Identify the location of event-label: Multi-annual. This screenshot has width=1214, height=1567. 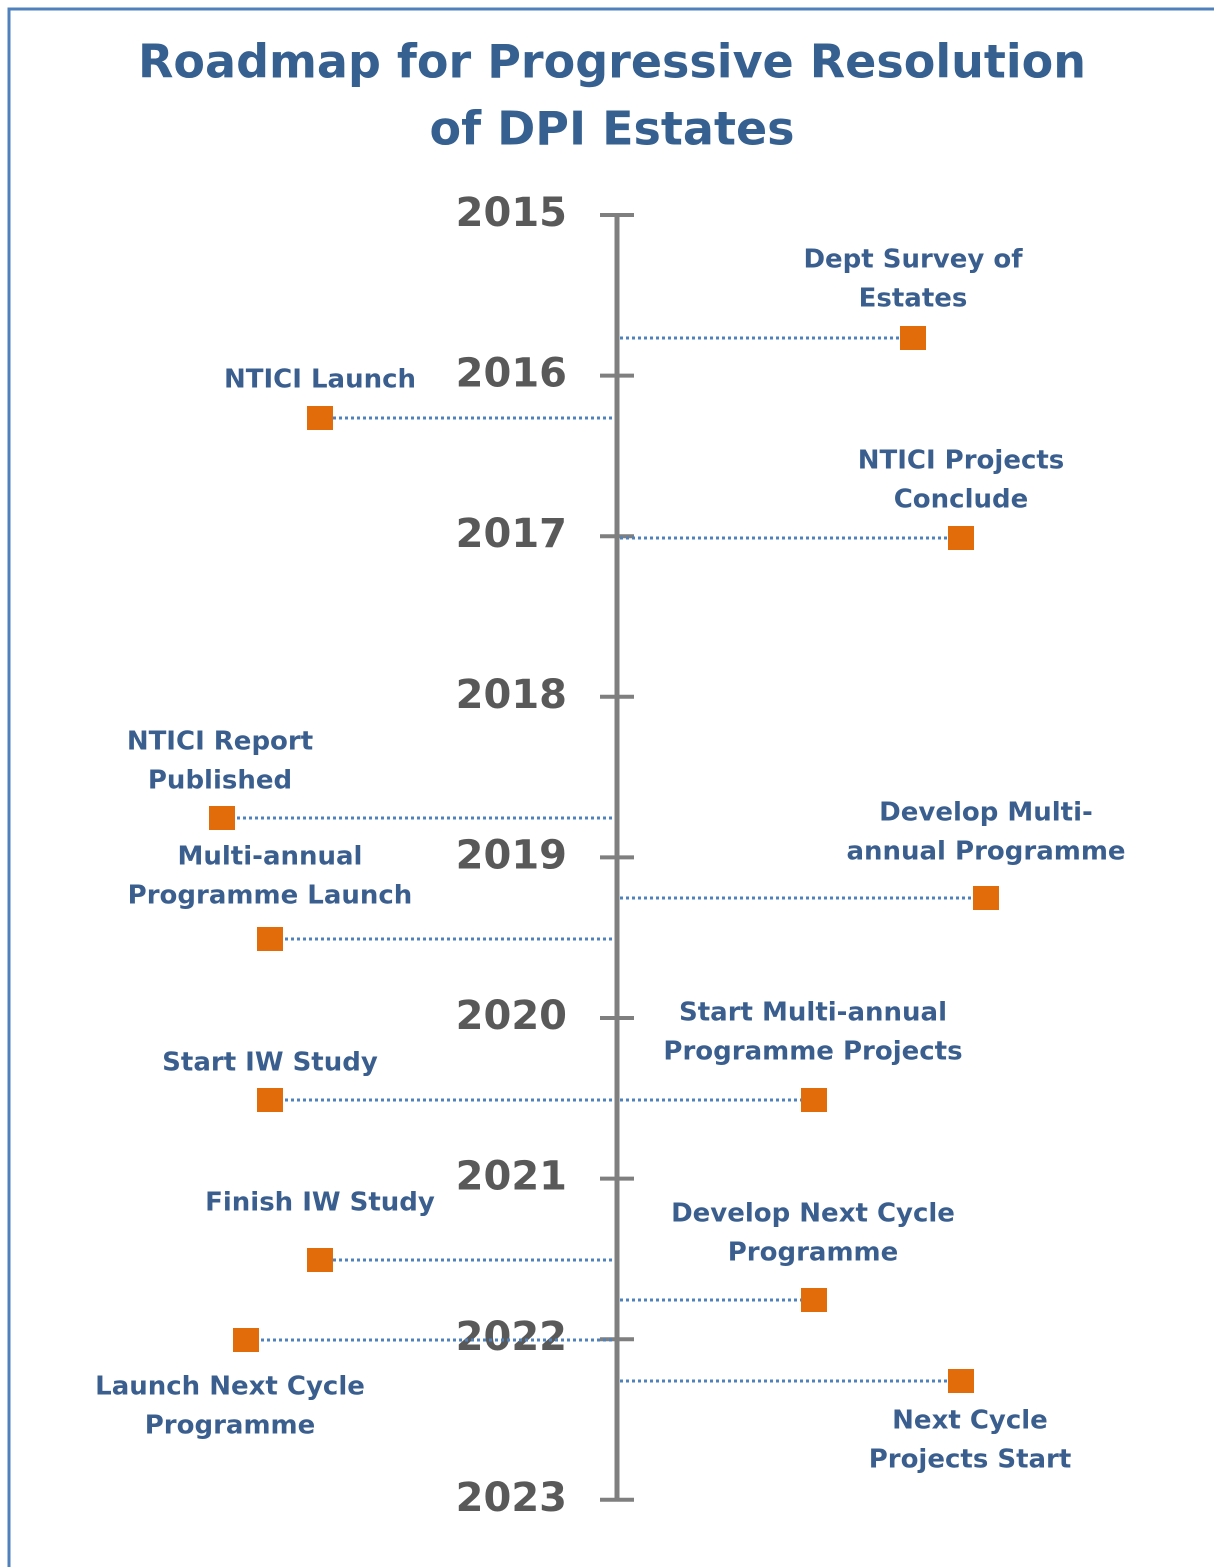
(270, 857).